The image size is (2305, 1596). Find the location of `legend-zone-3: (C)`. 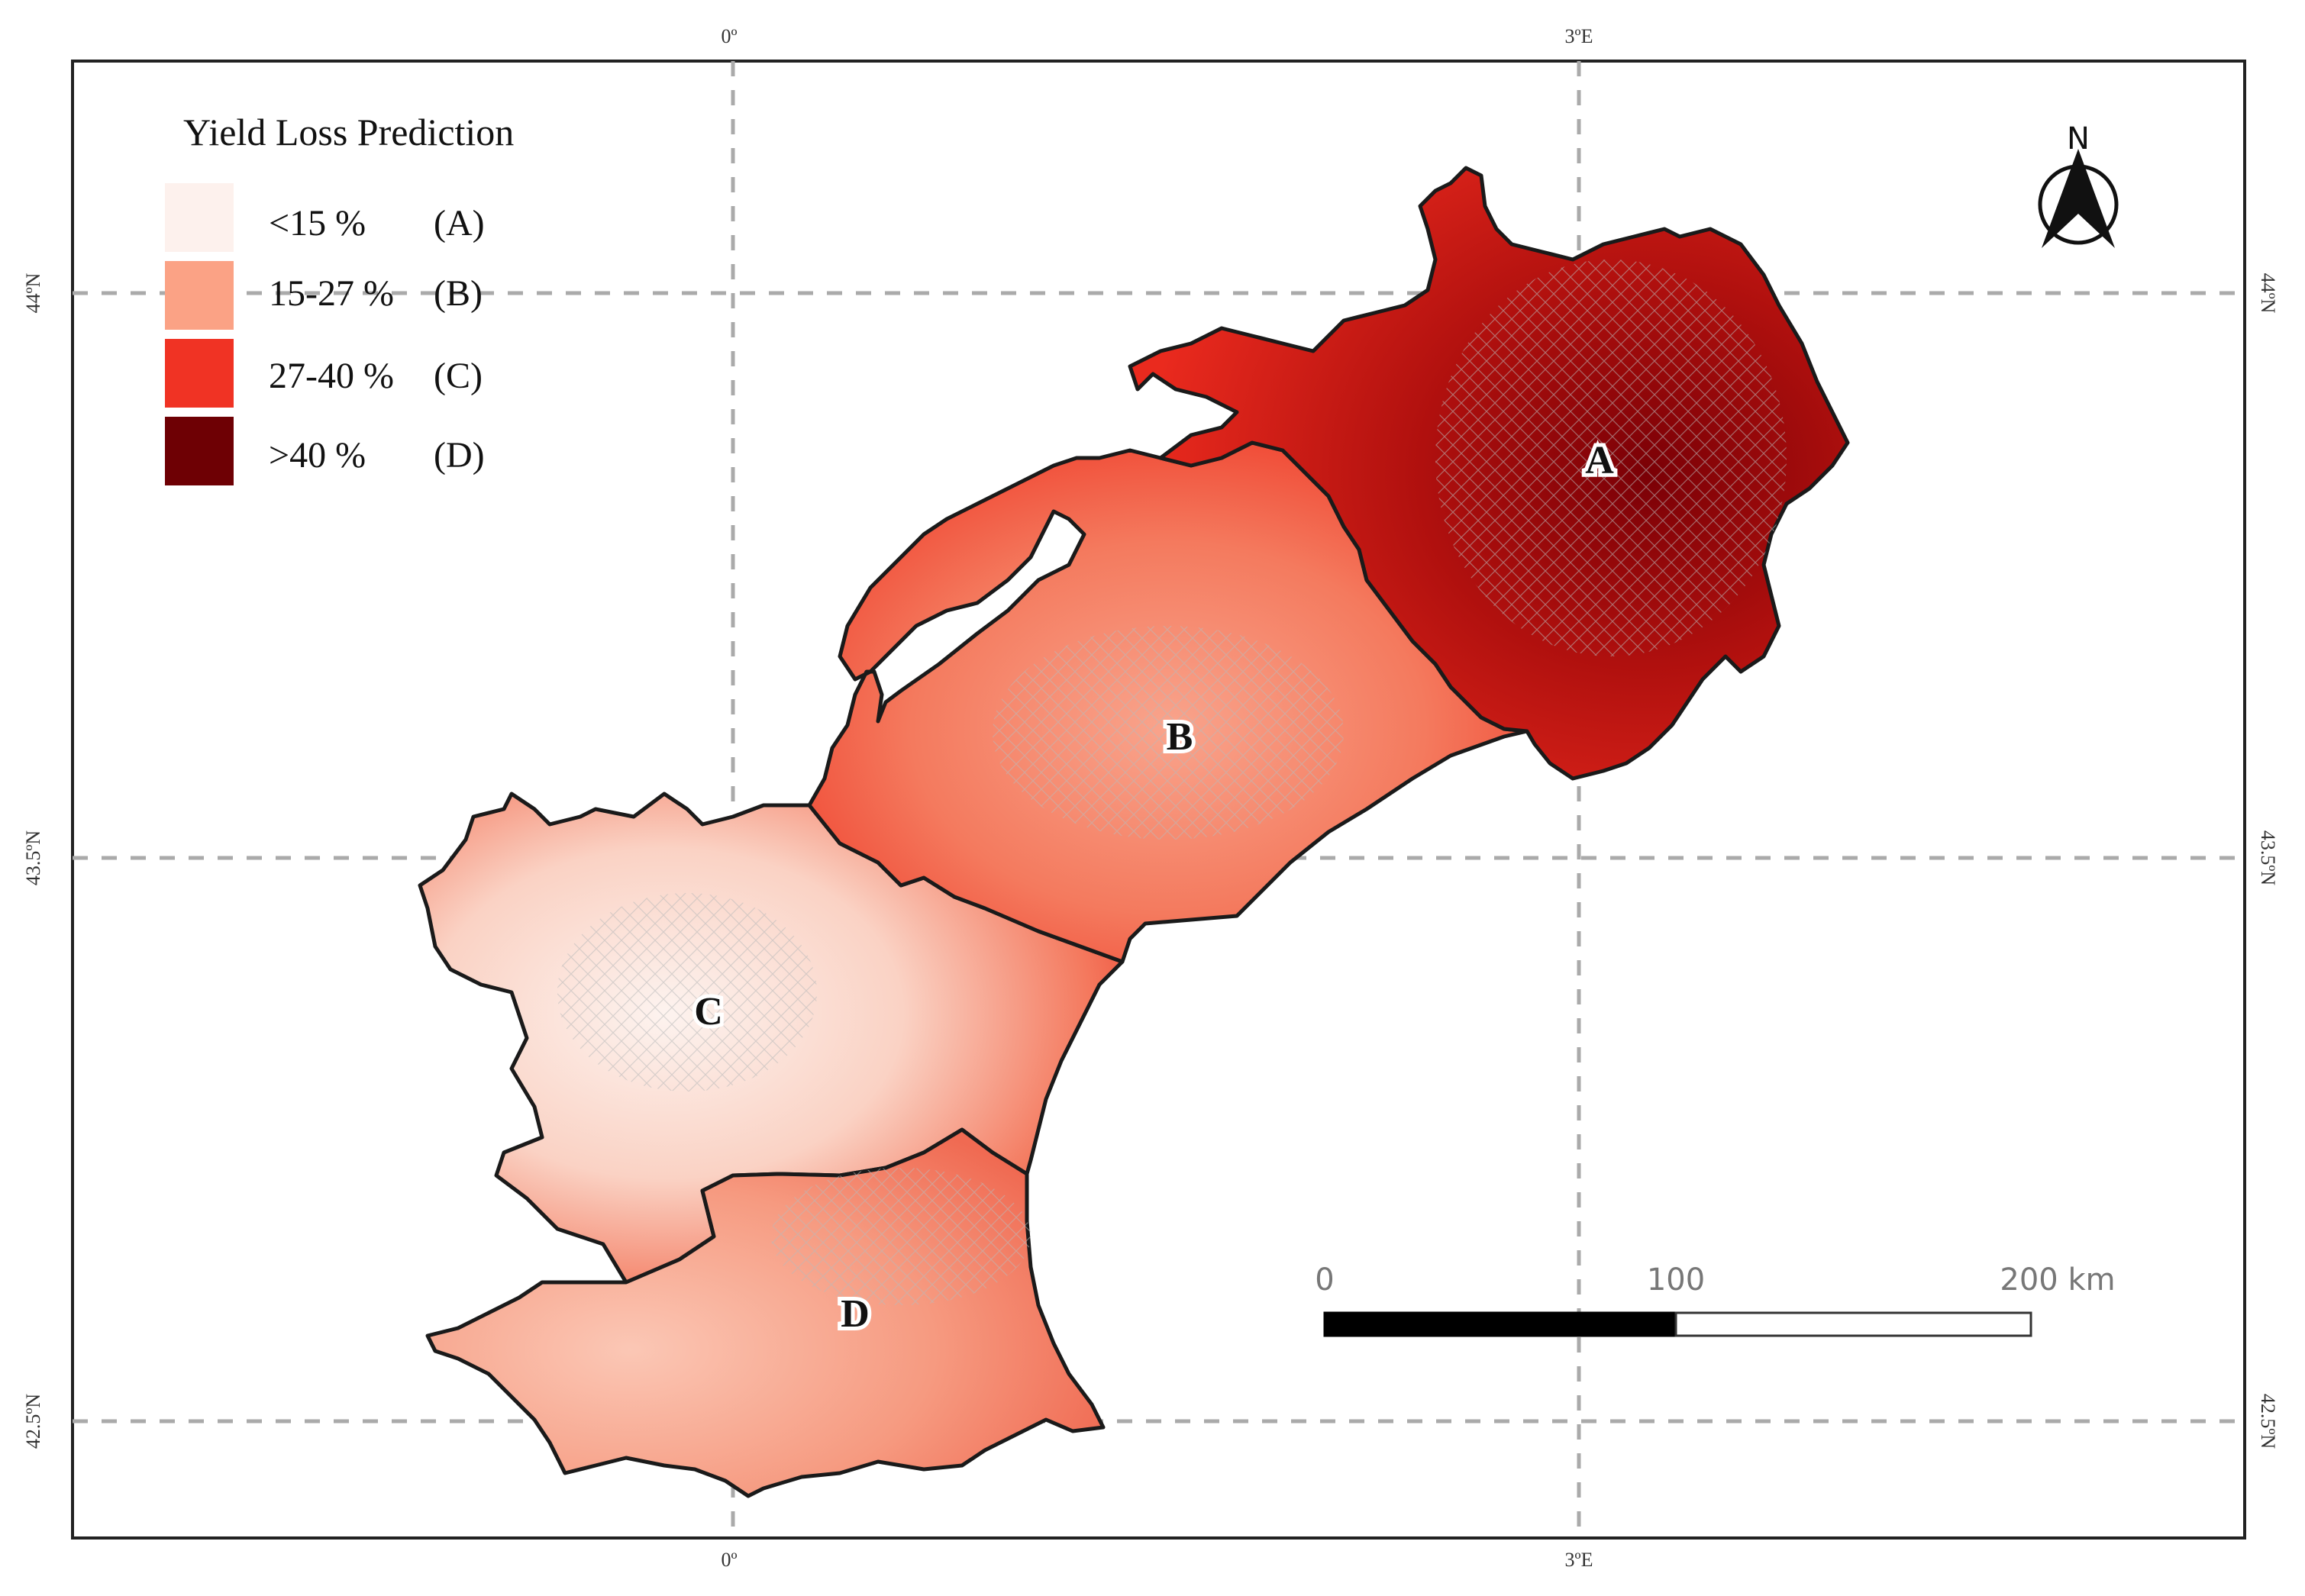

legend-zone-3: (C) is located at coordinates (459, 376).